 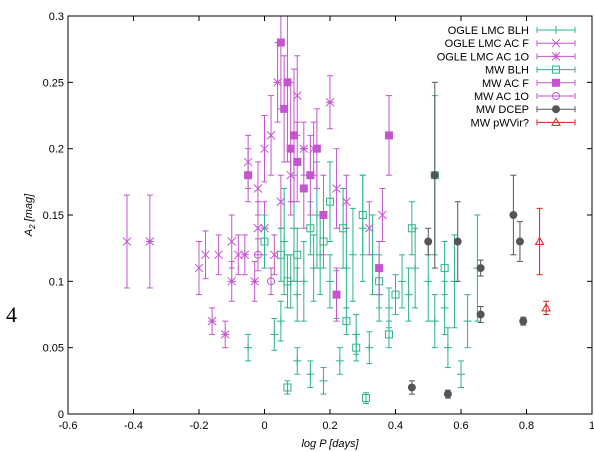 I want to click on y-tick-label: 0.3, so click(x=56, y=17).